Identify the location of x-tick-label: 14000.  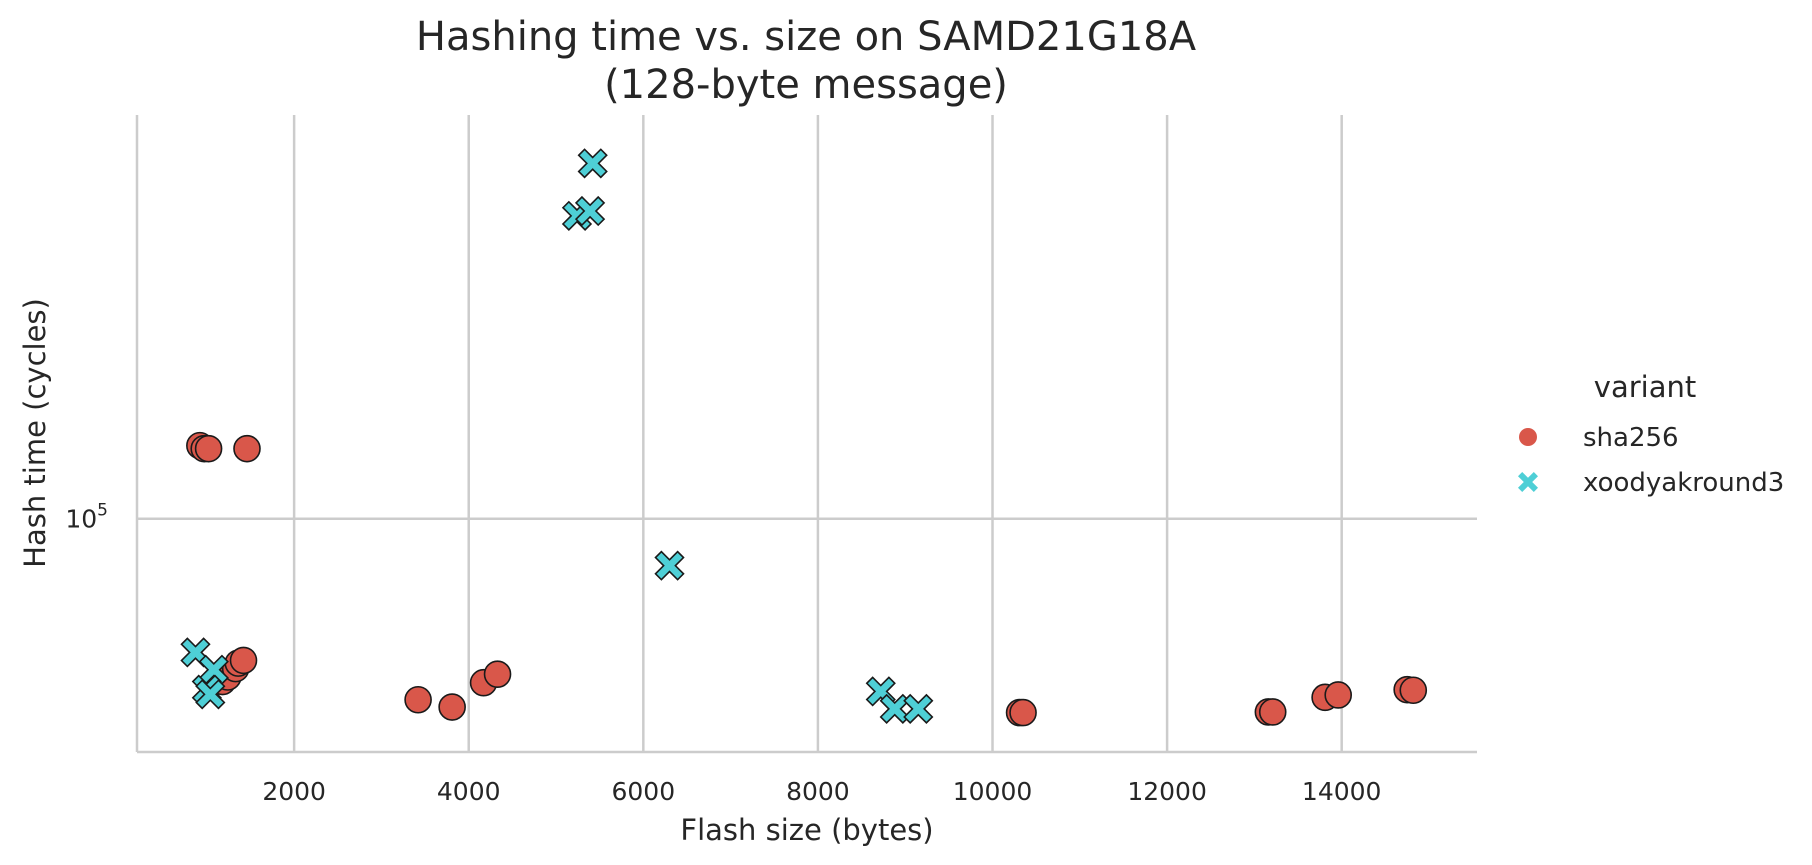
(1342, 791).